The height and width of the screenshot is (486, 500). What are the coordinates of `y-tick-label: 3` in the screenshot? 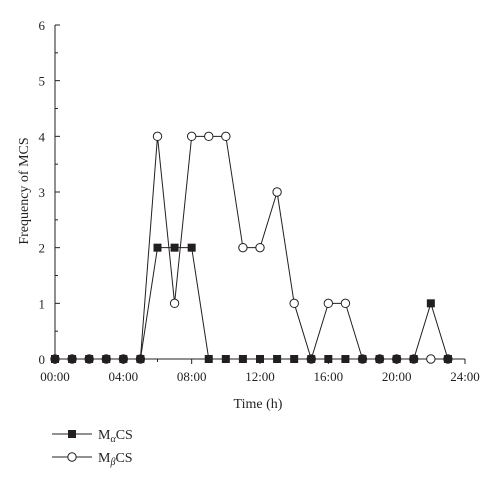 It's located at (42, 192).